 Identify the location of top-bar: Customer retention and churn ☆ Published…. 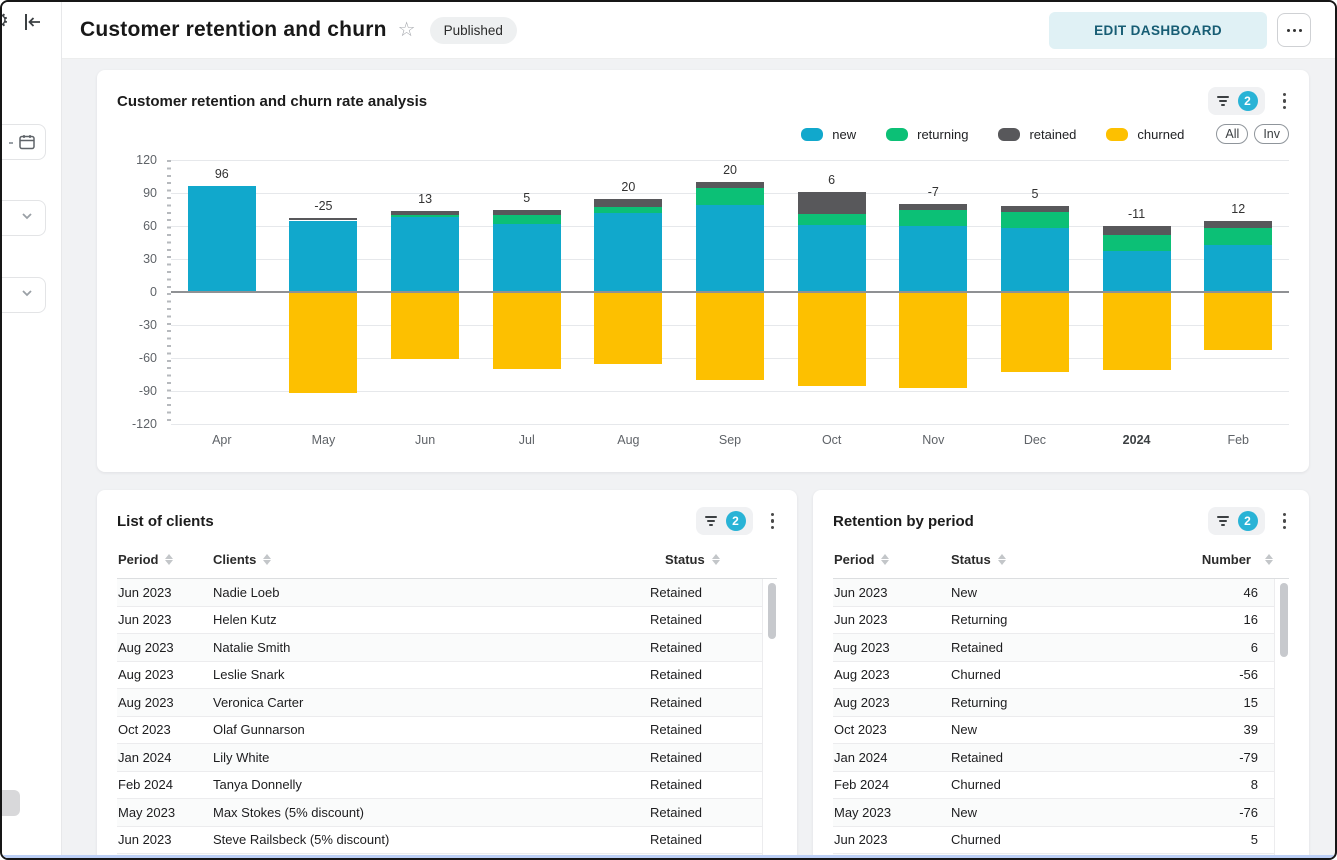
(698, 30).